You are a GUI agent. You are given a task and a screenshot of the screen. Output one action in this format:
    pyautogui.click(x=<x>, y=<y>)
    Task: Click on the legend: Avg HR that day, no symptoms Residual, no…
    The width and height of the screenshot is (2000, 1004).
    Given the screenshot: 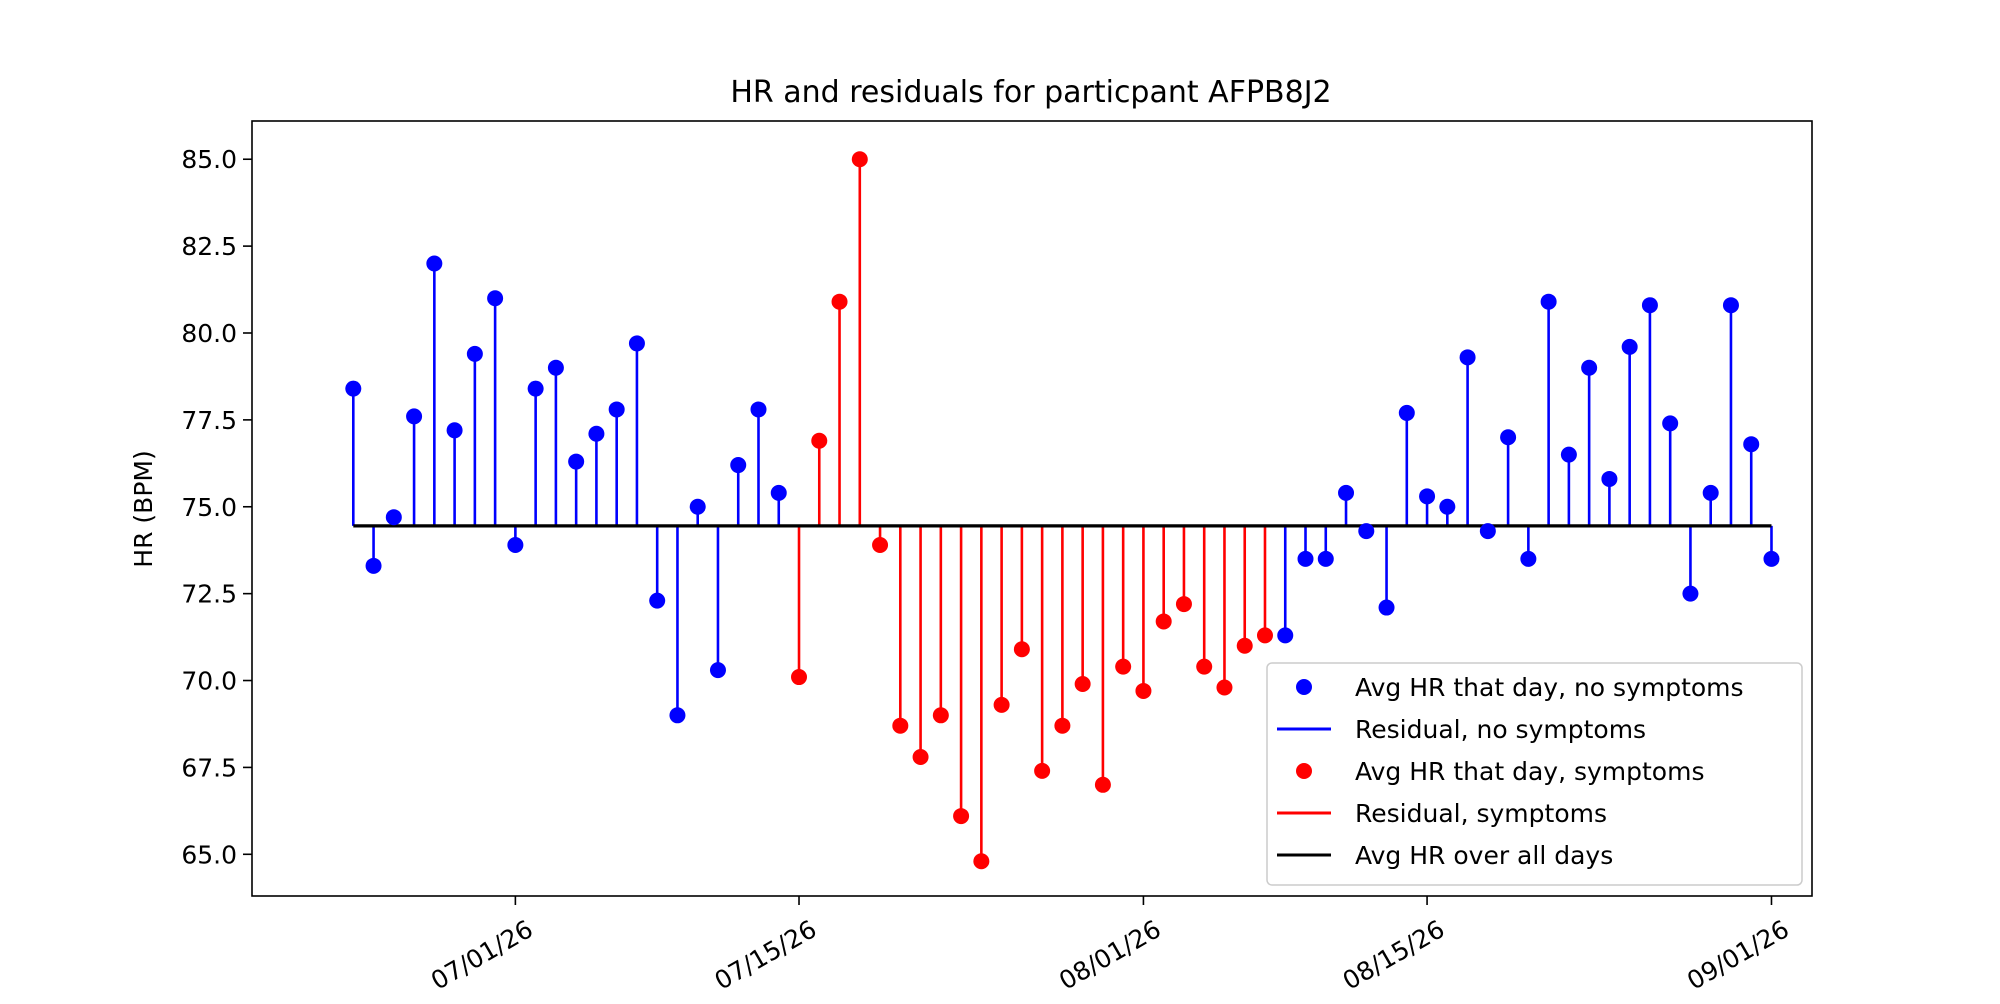 What is the action you would take?
    pyautogui.click(x=1534, y=774)
    